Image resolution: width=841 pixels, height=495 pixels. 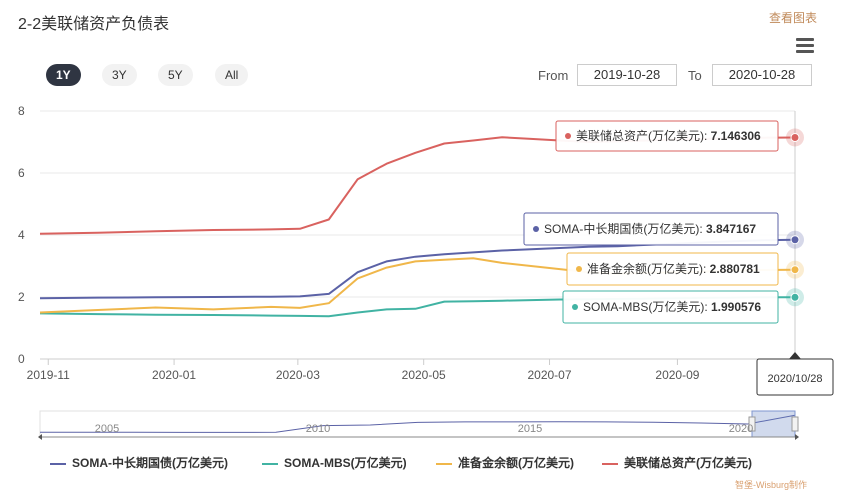 What do you see at coordinates (345, 463) in the screenshot?
I see `legend-label: SOMA-MBS(万亿美元)` at bounding box center [345, 463].